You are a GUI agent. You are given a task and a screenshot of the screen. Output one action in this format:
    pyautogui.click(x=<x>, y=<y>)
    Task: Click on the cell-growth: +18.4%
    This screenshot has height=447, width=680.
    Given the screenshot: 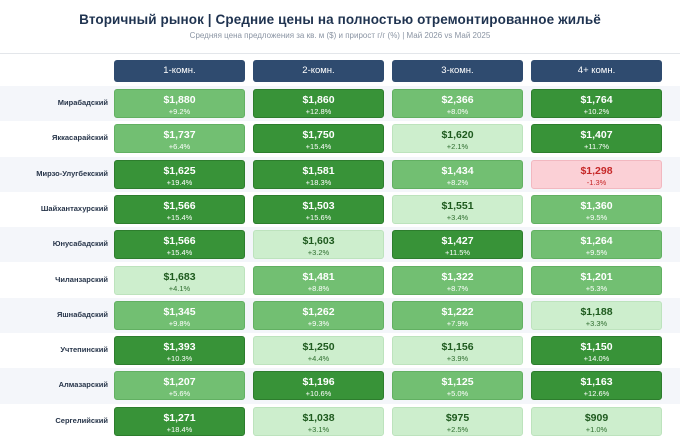 What is the action you would take?
    pyautogui.click(x=179, y=429)
    